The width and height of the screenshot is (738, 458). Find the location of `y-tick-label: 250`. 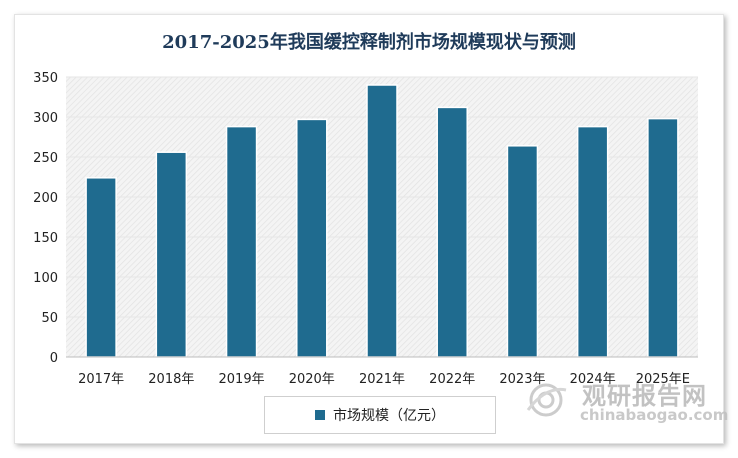

y-tick-label: 250 is located at coordinates (45, 158).